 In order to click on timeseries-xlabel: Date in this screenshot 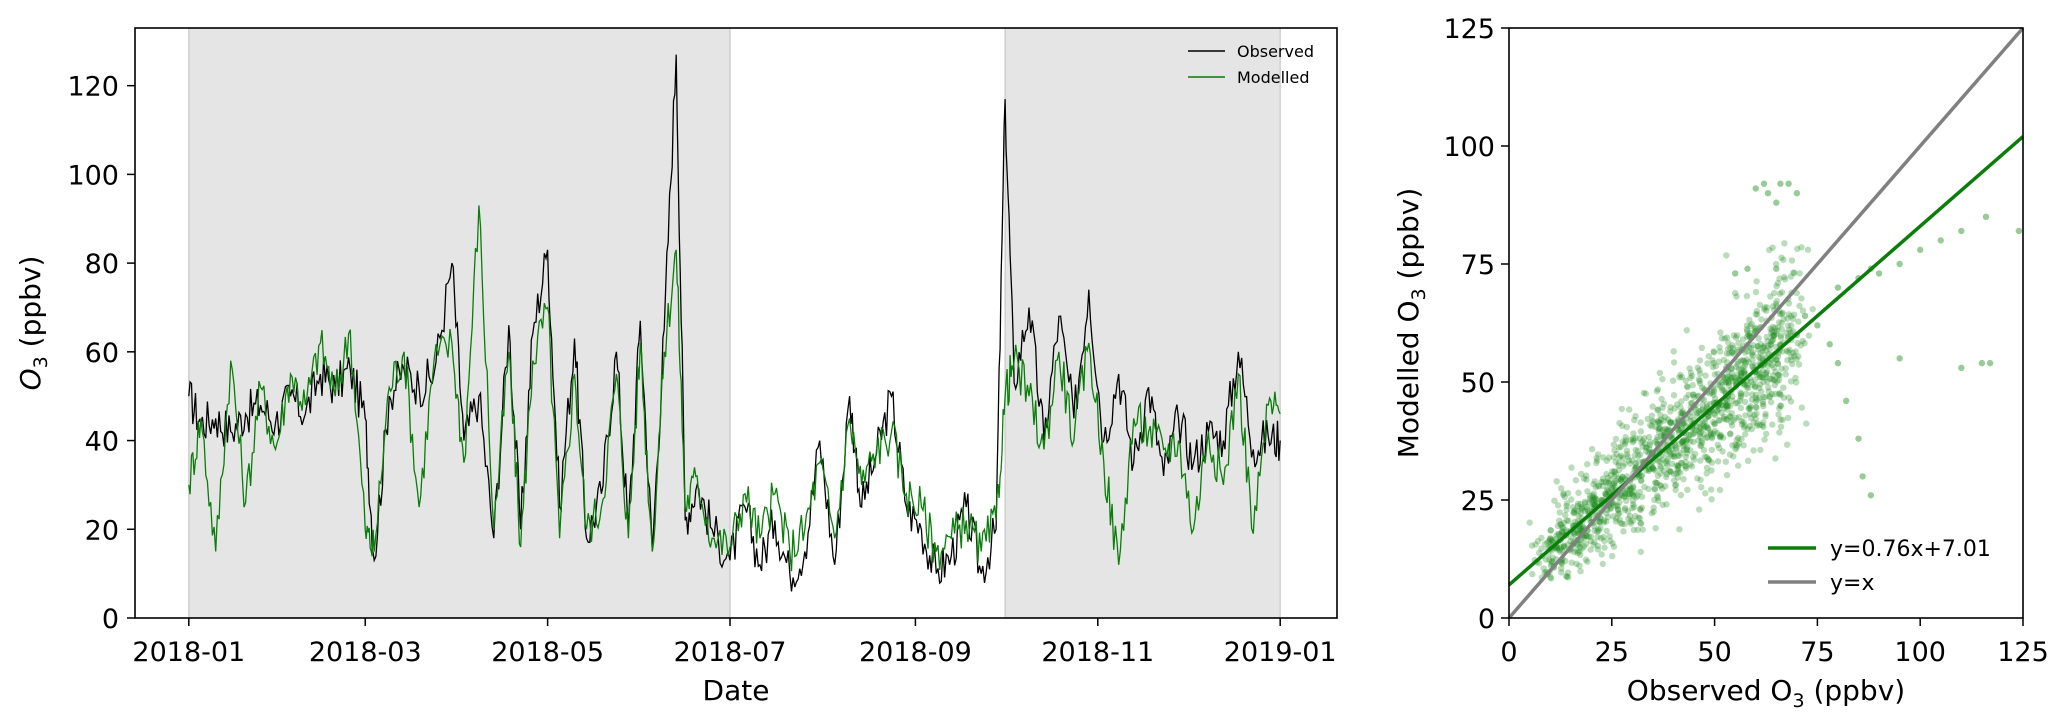, I will do `click(736, 690)`.